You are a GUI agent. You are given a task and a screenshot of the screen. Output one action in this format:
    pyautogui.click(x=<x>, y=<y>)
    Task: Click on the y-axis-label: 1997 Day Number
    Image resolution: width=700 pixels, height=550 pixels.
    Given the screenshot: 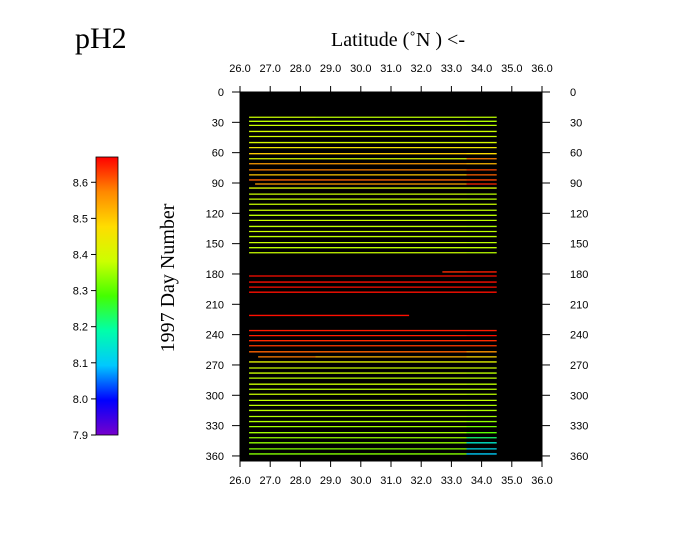 What is the action you would take?
    pyautogui.click(x=168, y=277)
    